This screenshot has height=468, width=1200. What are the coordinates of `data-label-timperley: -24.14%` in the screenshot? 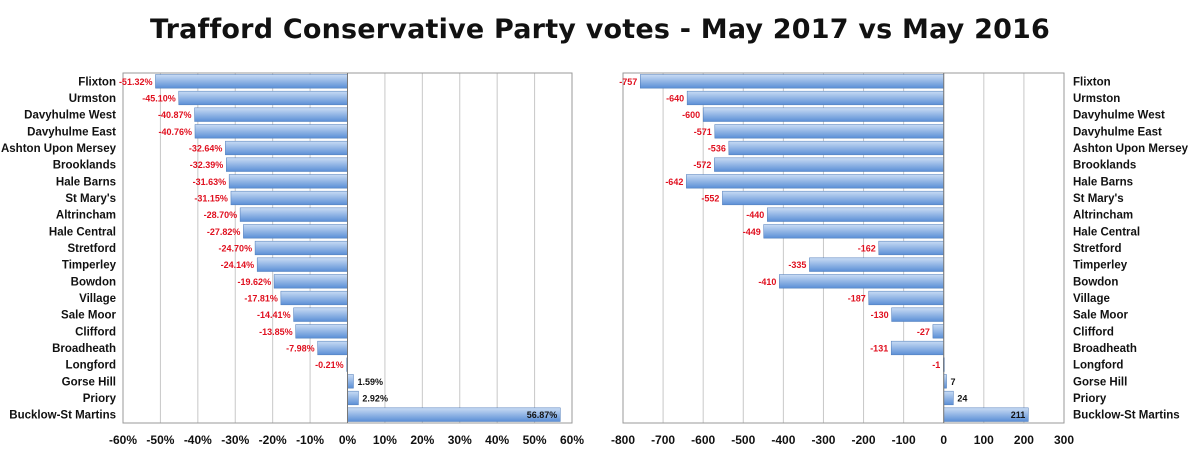 It's located at (238, 265).